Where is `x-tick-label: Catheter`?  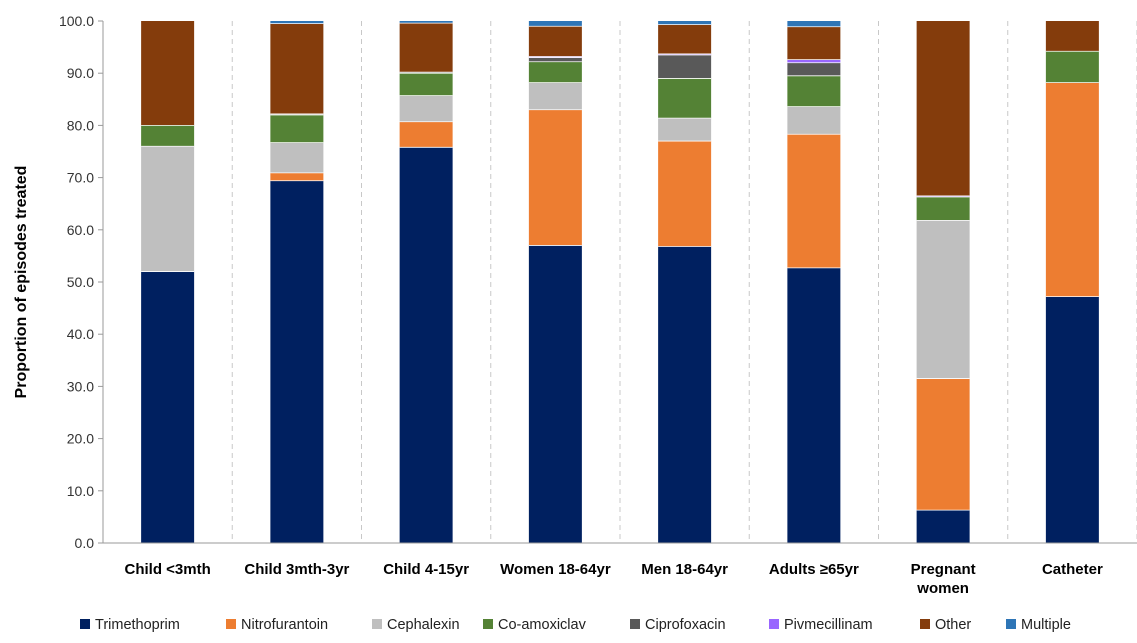 x-tick-label: Catheter is located at coordinates (1072, 569).